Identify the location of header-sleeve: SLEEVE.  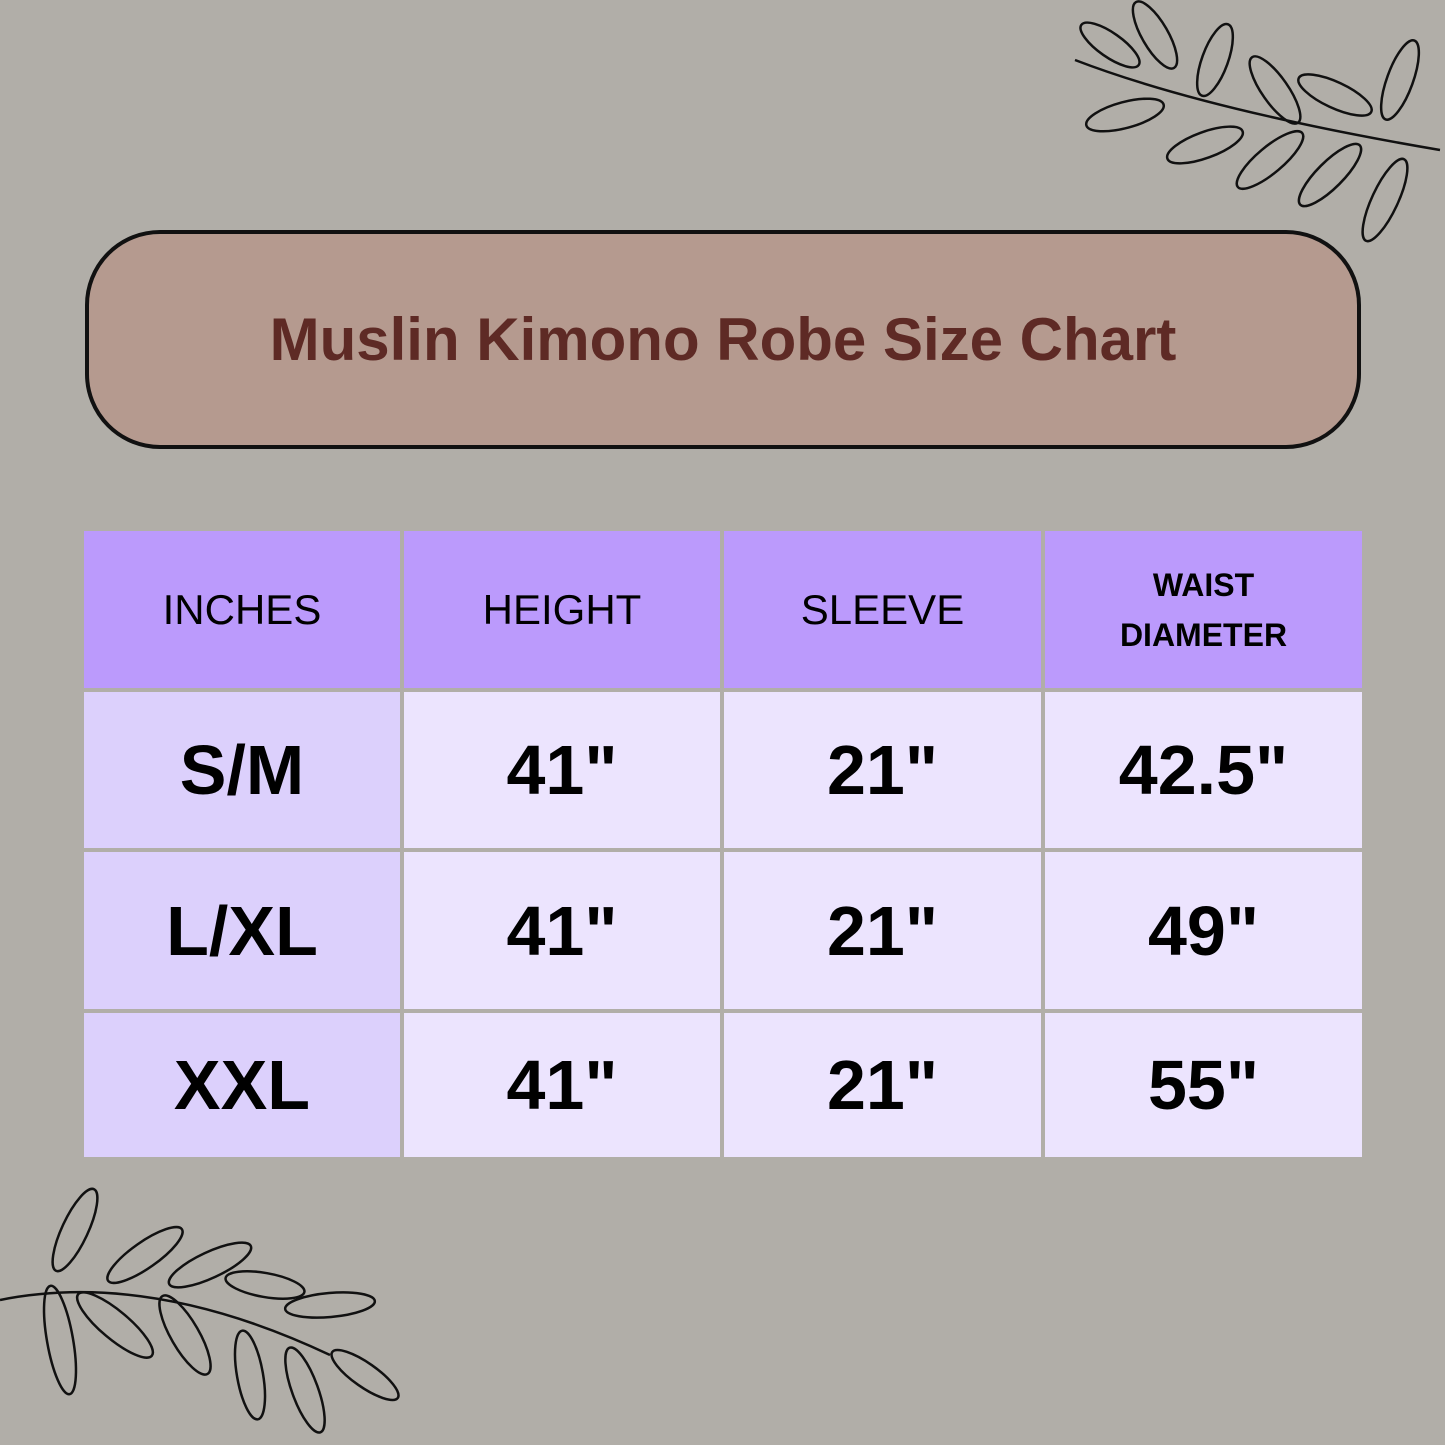
(882, 609).